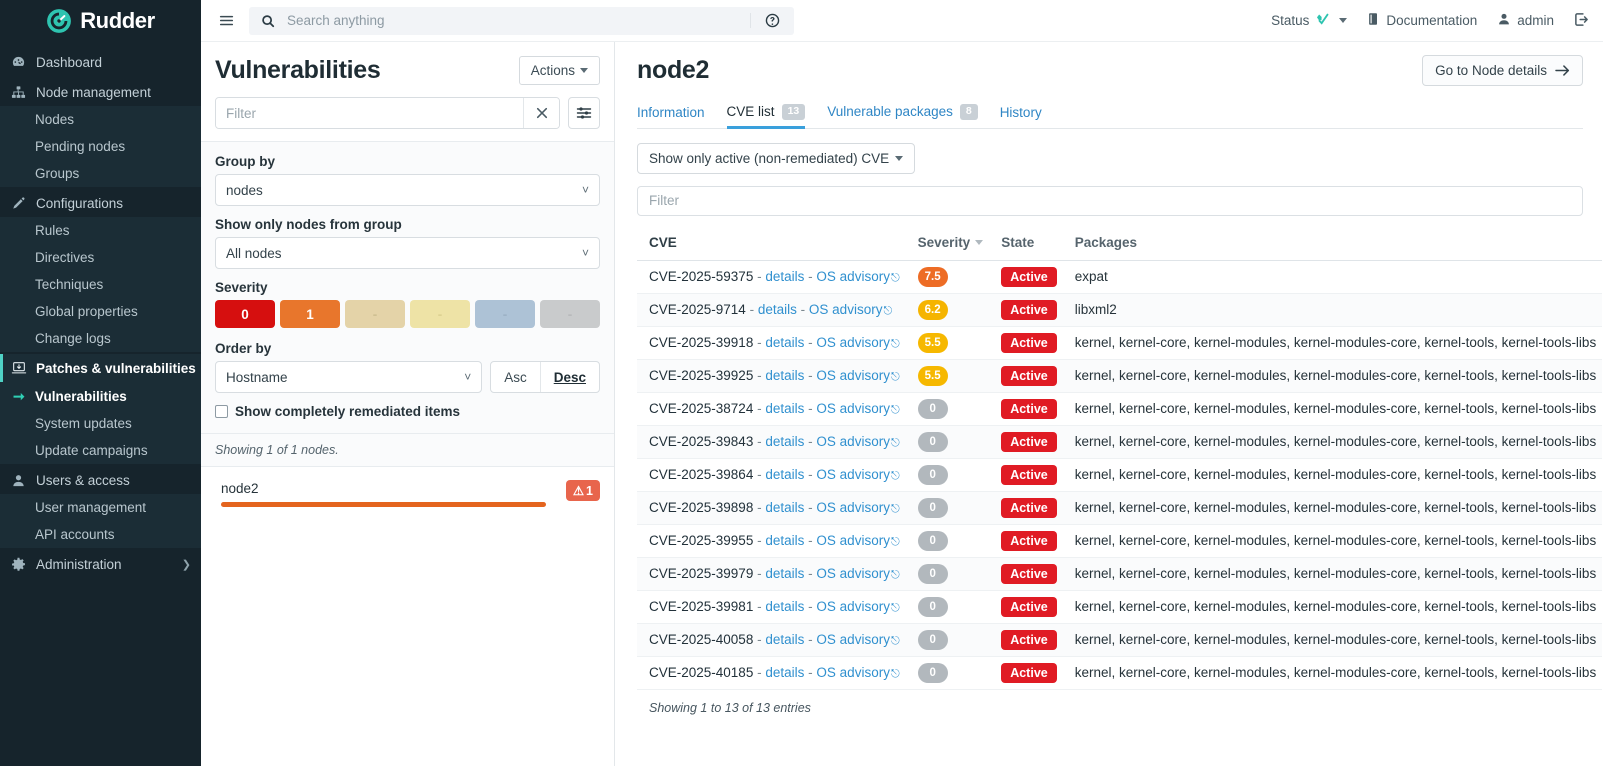 Image resolution: width=1603 pixels, height=766 pixels. Describe the element at coordinates (226, 21) in the screenshot. I see `hamburger-icon` at that location.